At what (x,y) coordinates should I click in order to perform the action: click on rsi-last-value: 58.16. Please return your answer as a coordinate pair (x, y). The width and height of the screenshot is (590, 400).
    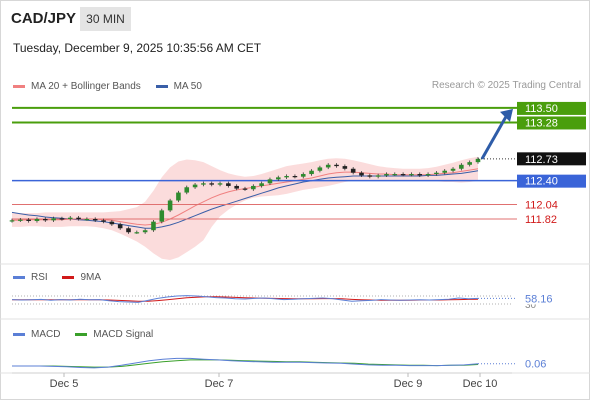
    Looking at the image, I should click on (539, 299).